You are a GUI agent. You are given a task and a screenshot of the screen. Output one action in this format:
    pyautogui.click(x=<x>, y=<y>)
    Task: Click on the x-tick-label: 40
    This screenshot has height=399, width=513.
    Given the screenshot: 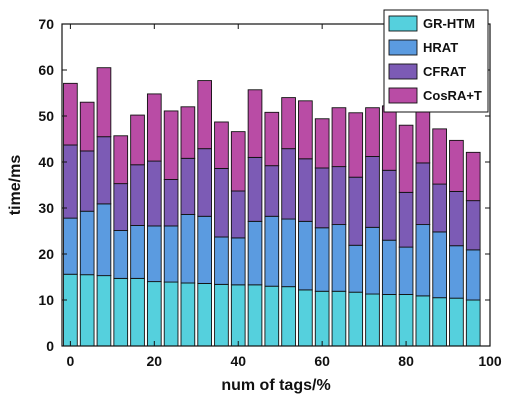 What is the action you would take?
    pyautogui.click(x=238, y=361)
    